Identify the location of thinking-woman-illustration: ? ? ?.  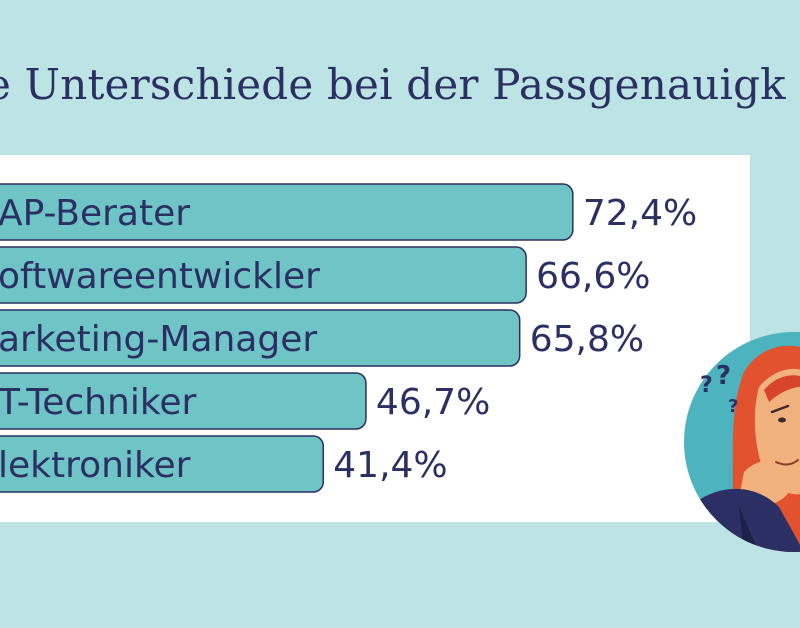
(742, 442).